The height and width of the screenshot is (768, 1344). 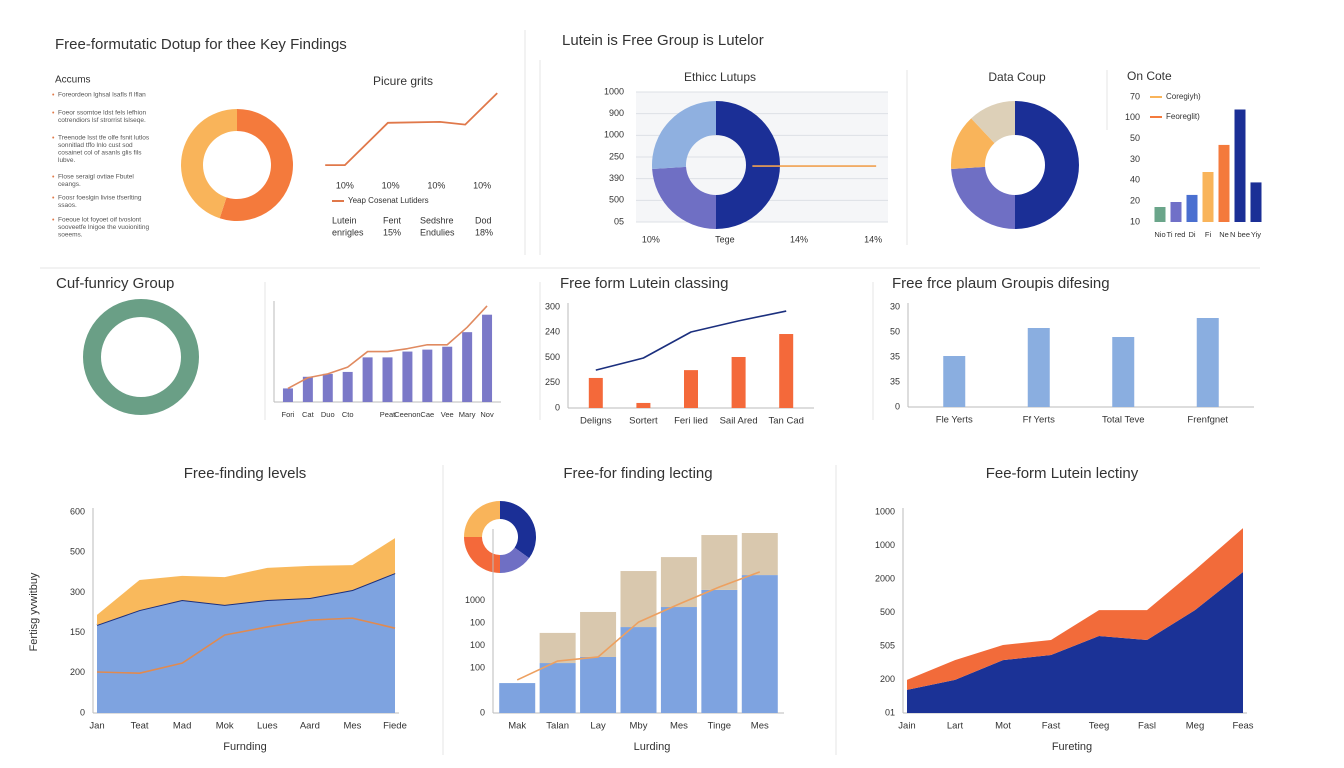 What do you see at coordinates (644, 283) in the screenshot?
I see `chart-title: Free form Lutein classing` at bounding box center [644, 283].